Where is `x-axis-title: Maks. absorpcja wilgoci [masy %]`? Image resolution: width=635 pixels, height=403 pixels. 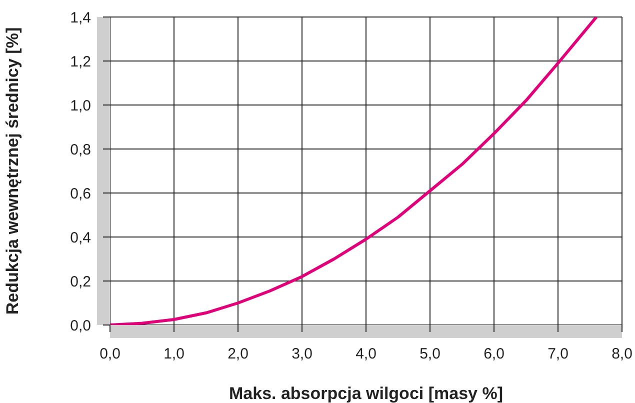
x-axis-title: Maks. absorpcja wilgoci [masy %] is located at coordinates (366, 393).